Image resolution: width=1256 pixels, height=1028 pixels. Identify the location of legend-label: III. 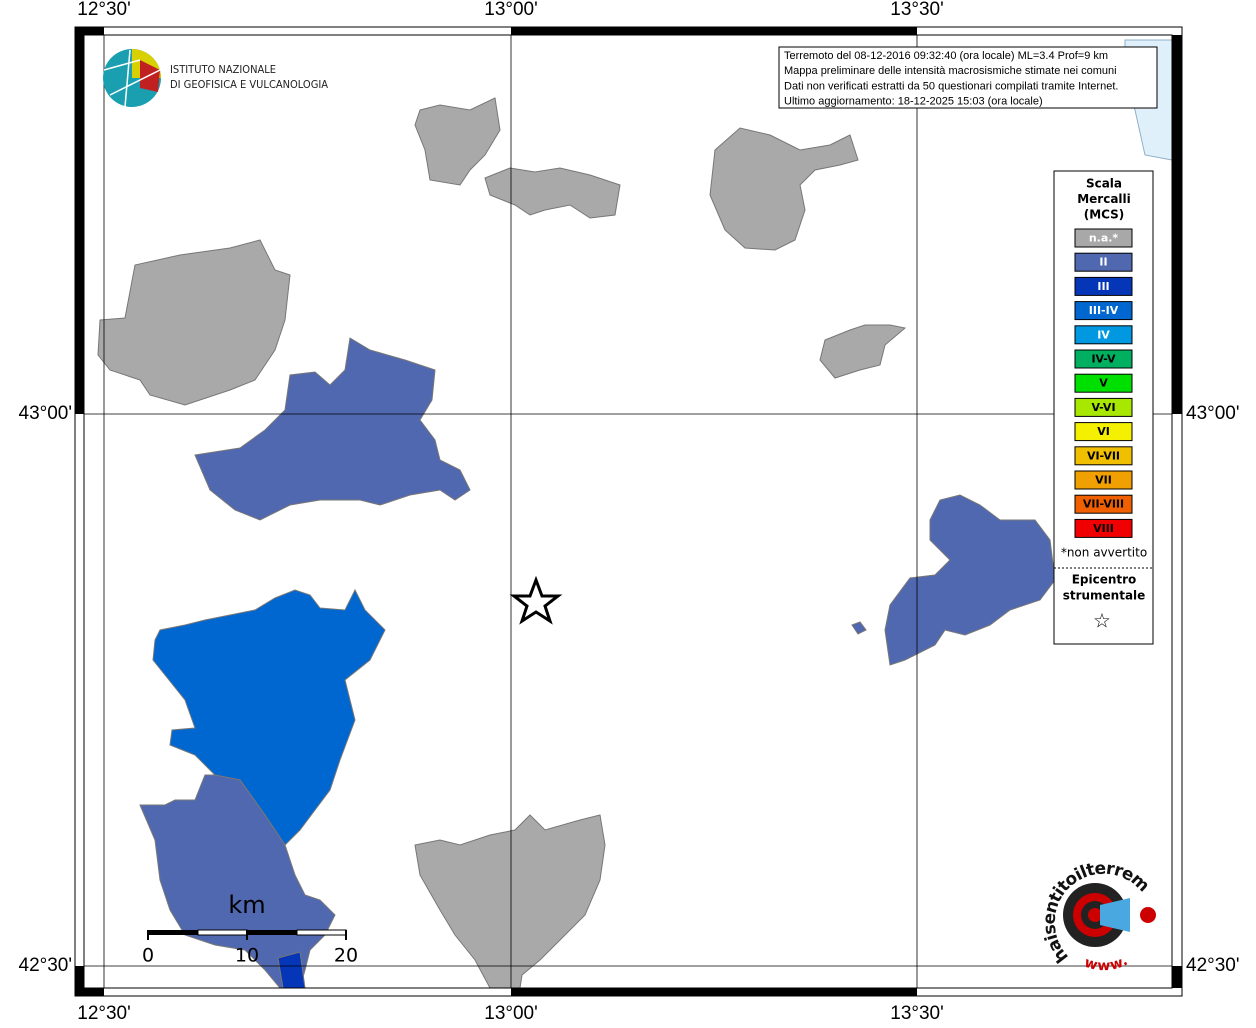
(1103, 286).